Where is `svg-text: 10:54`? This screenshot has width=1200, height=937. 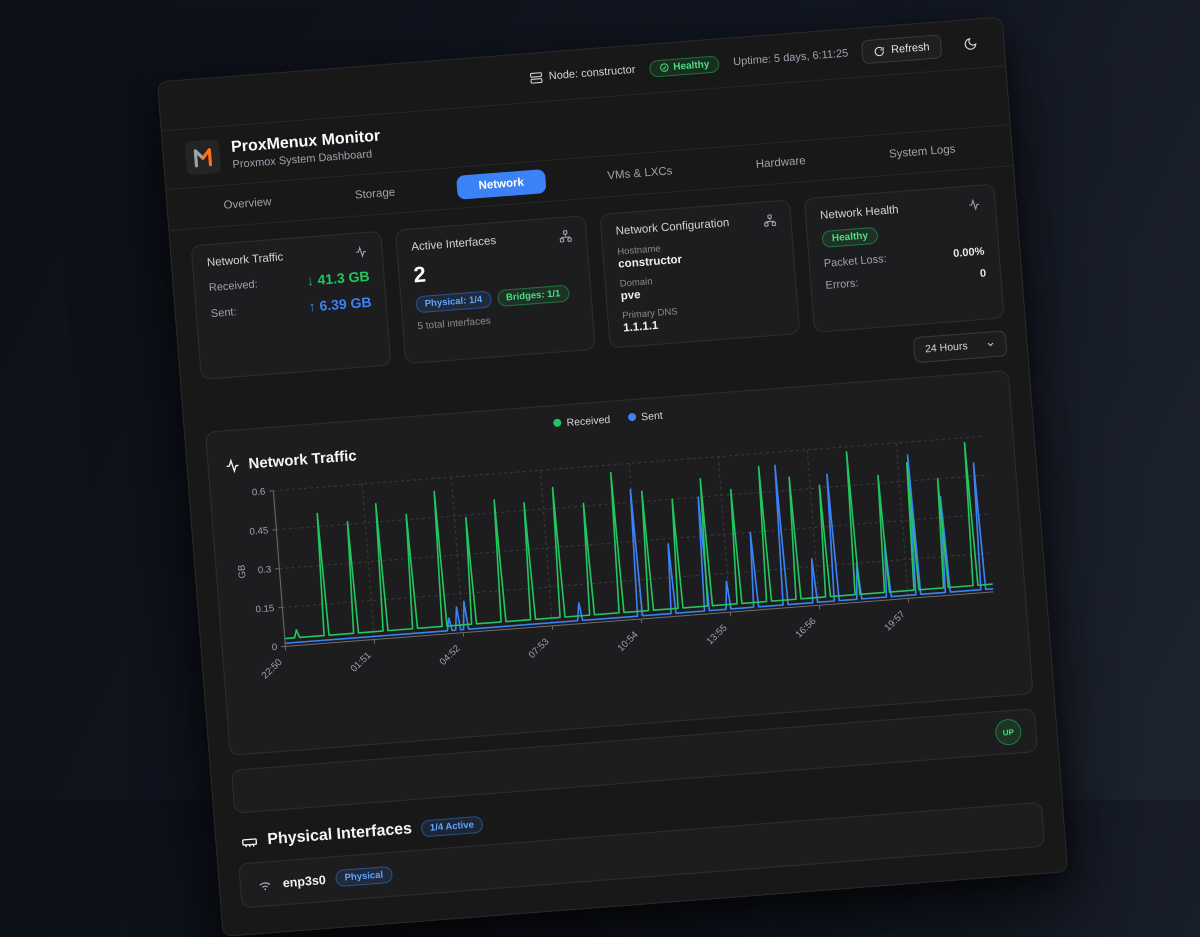 svg-text: 10:54 is located at coordinates (628, 641).